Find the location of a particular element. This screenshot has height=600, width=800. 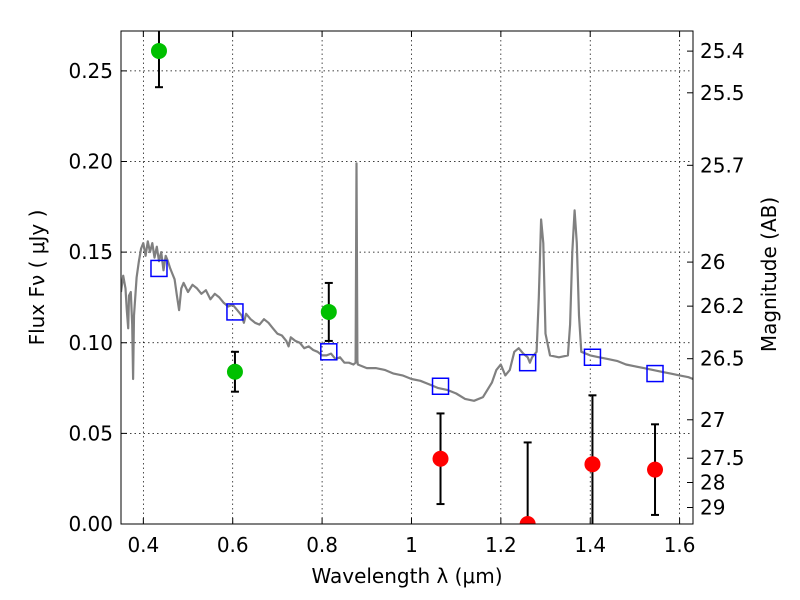

y2-tick-label: 26.2 is located at coordinates (722, 306).